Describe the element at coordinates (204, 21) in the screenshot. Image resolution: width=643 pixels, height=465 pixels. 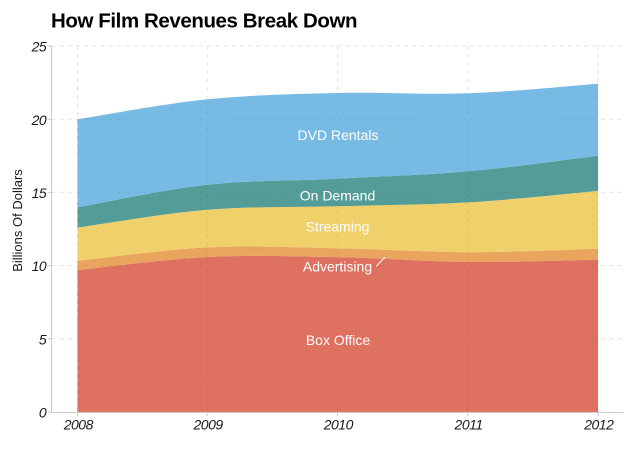
I see `svg-text: How Film Revenues Break Down` at that location.